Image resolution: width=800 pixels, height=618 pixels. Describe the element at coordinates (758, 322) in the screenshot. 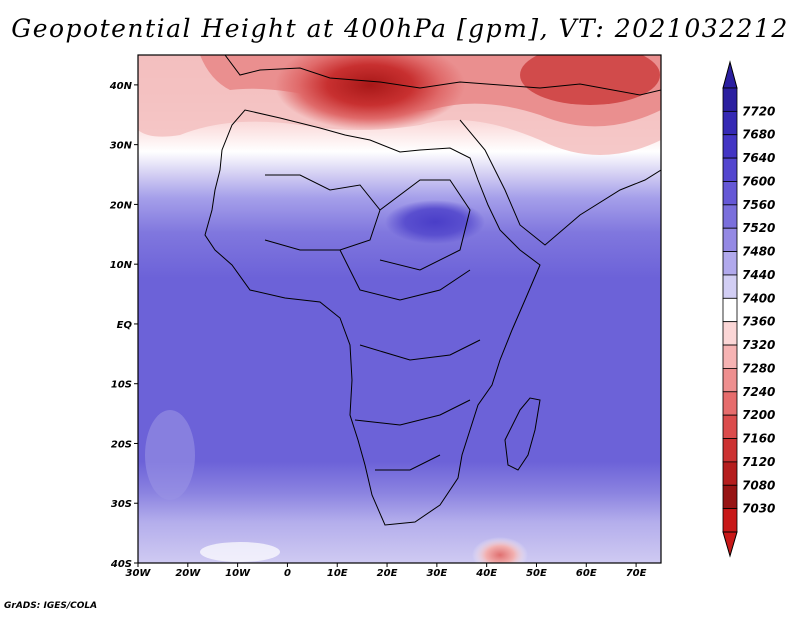

I see `colorbar-label: 7360` at that location.